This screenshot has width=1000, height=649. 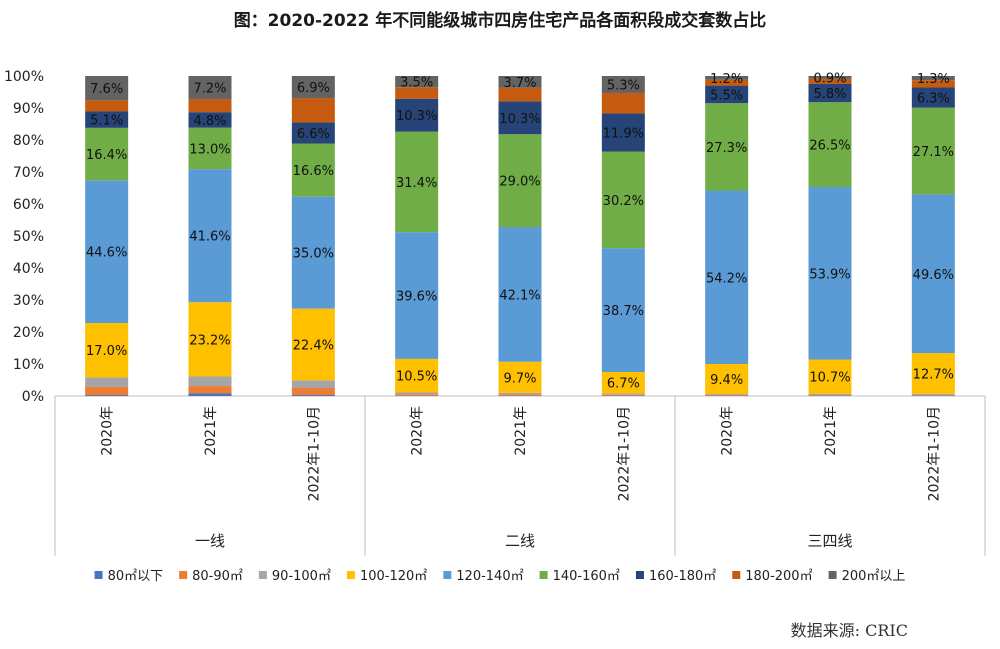 I want to click on data-label: 6.3%, so click(x=933, y=99).